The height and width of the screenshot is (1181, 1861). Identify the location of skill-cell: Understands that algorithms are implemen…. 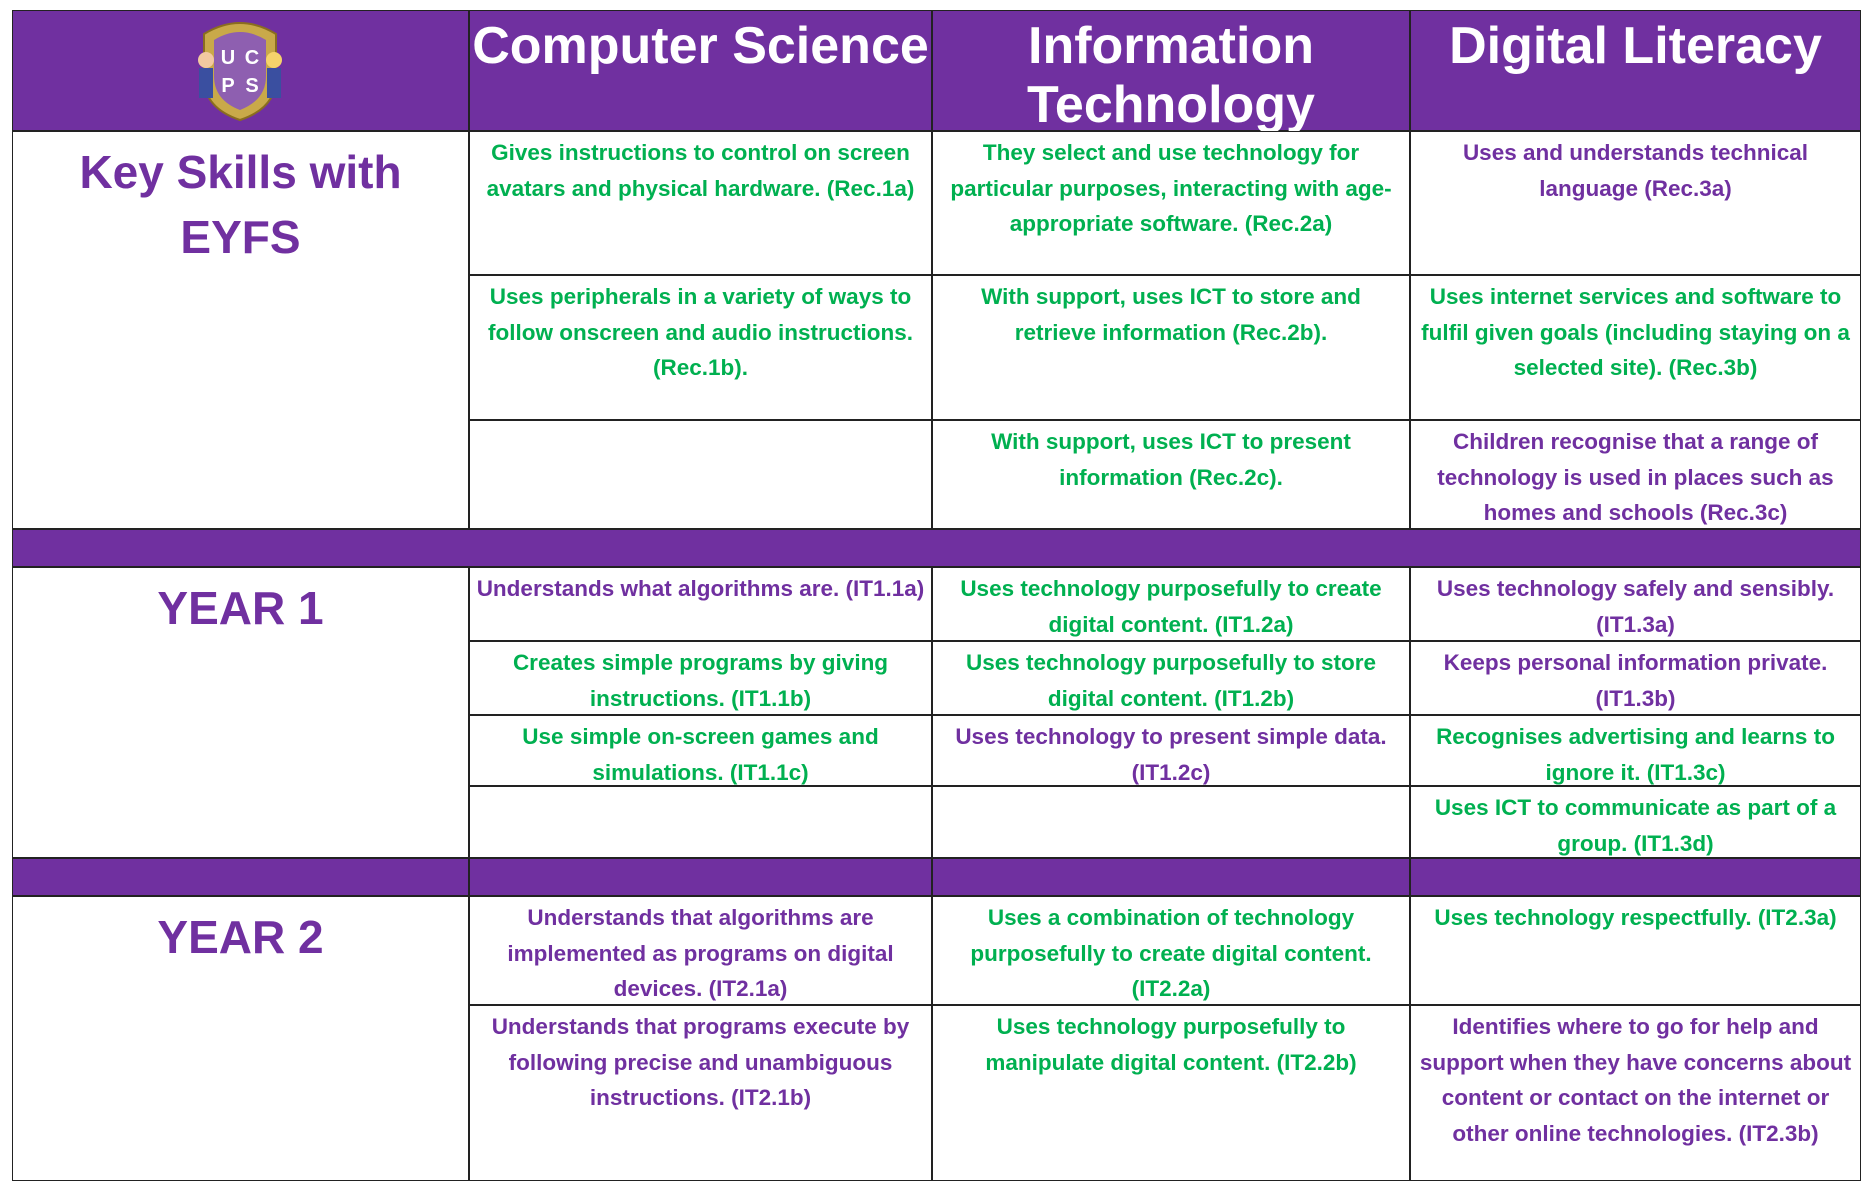
(700, 950).